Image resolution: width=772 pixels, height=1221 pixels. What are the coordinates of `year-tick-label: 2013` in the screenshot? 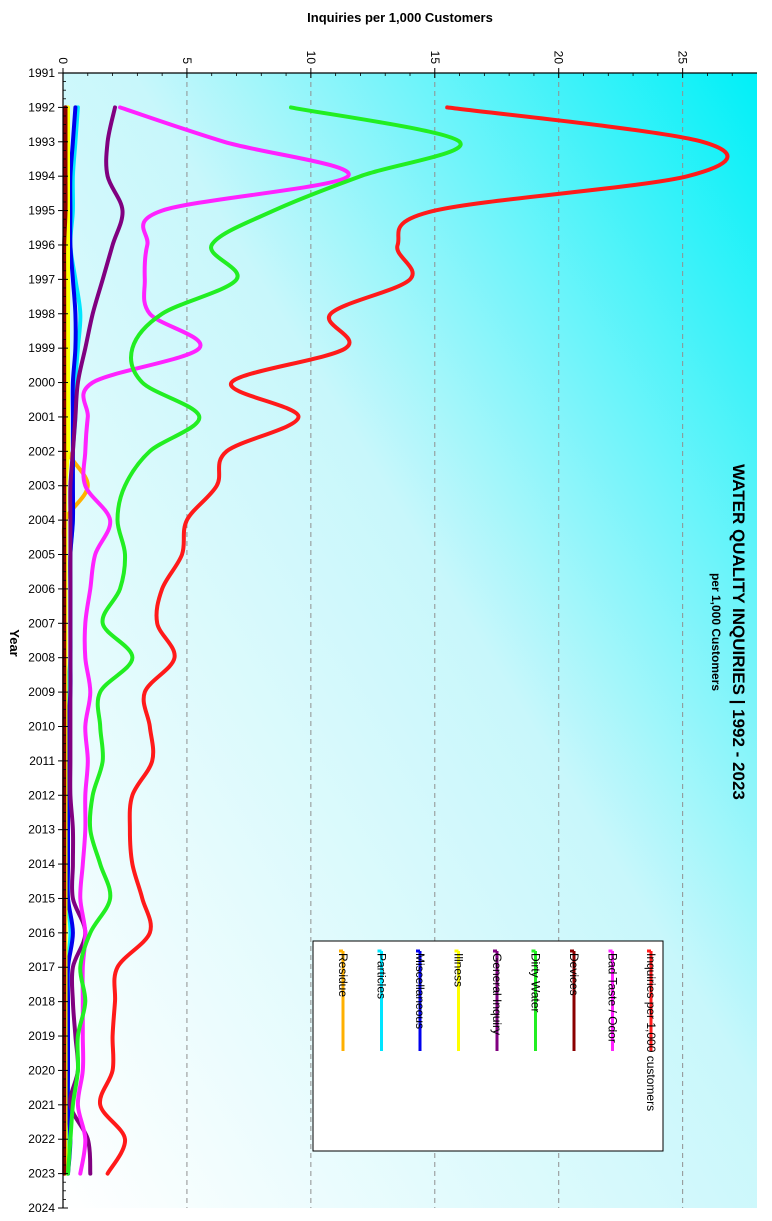 It's located at (41, 830).